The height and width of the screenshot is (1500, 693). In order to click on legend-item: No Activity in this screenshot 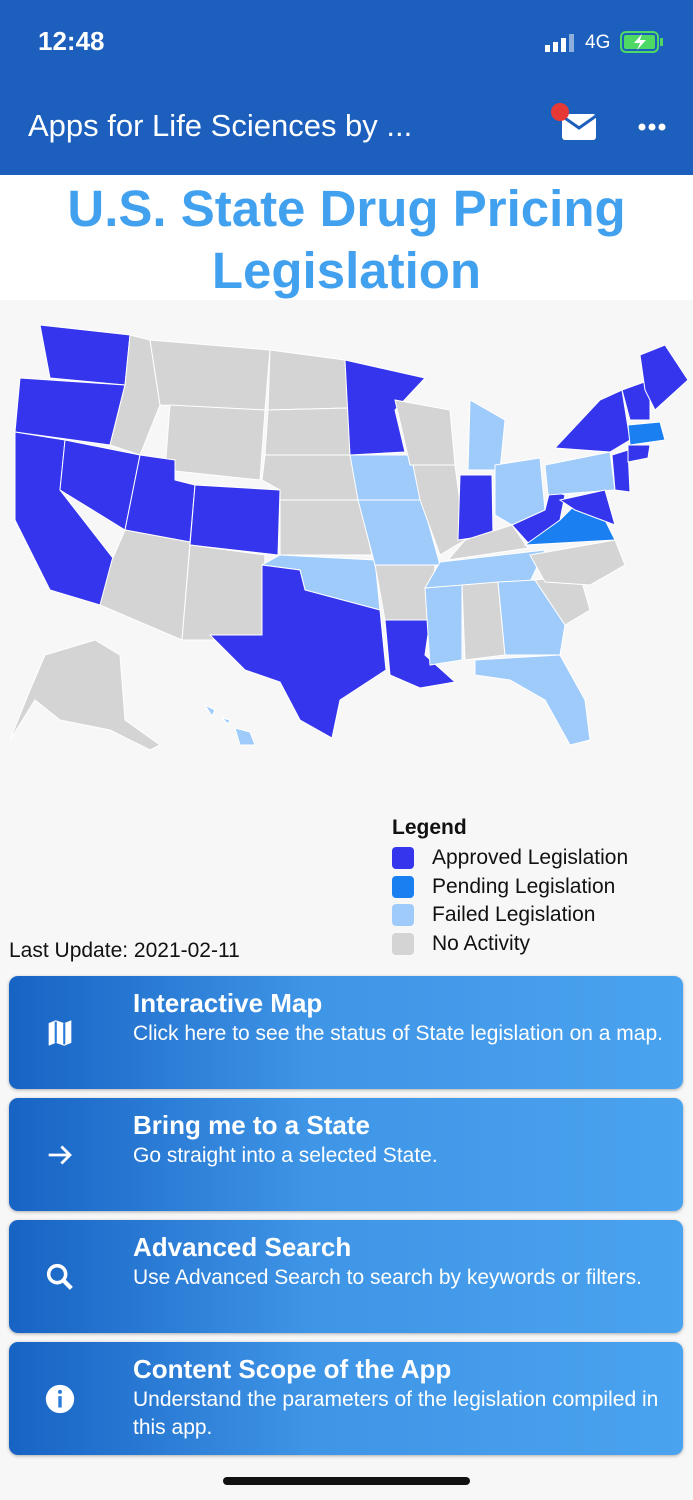, I will do `click(510, 944)`.